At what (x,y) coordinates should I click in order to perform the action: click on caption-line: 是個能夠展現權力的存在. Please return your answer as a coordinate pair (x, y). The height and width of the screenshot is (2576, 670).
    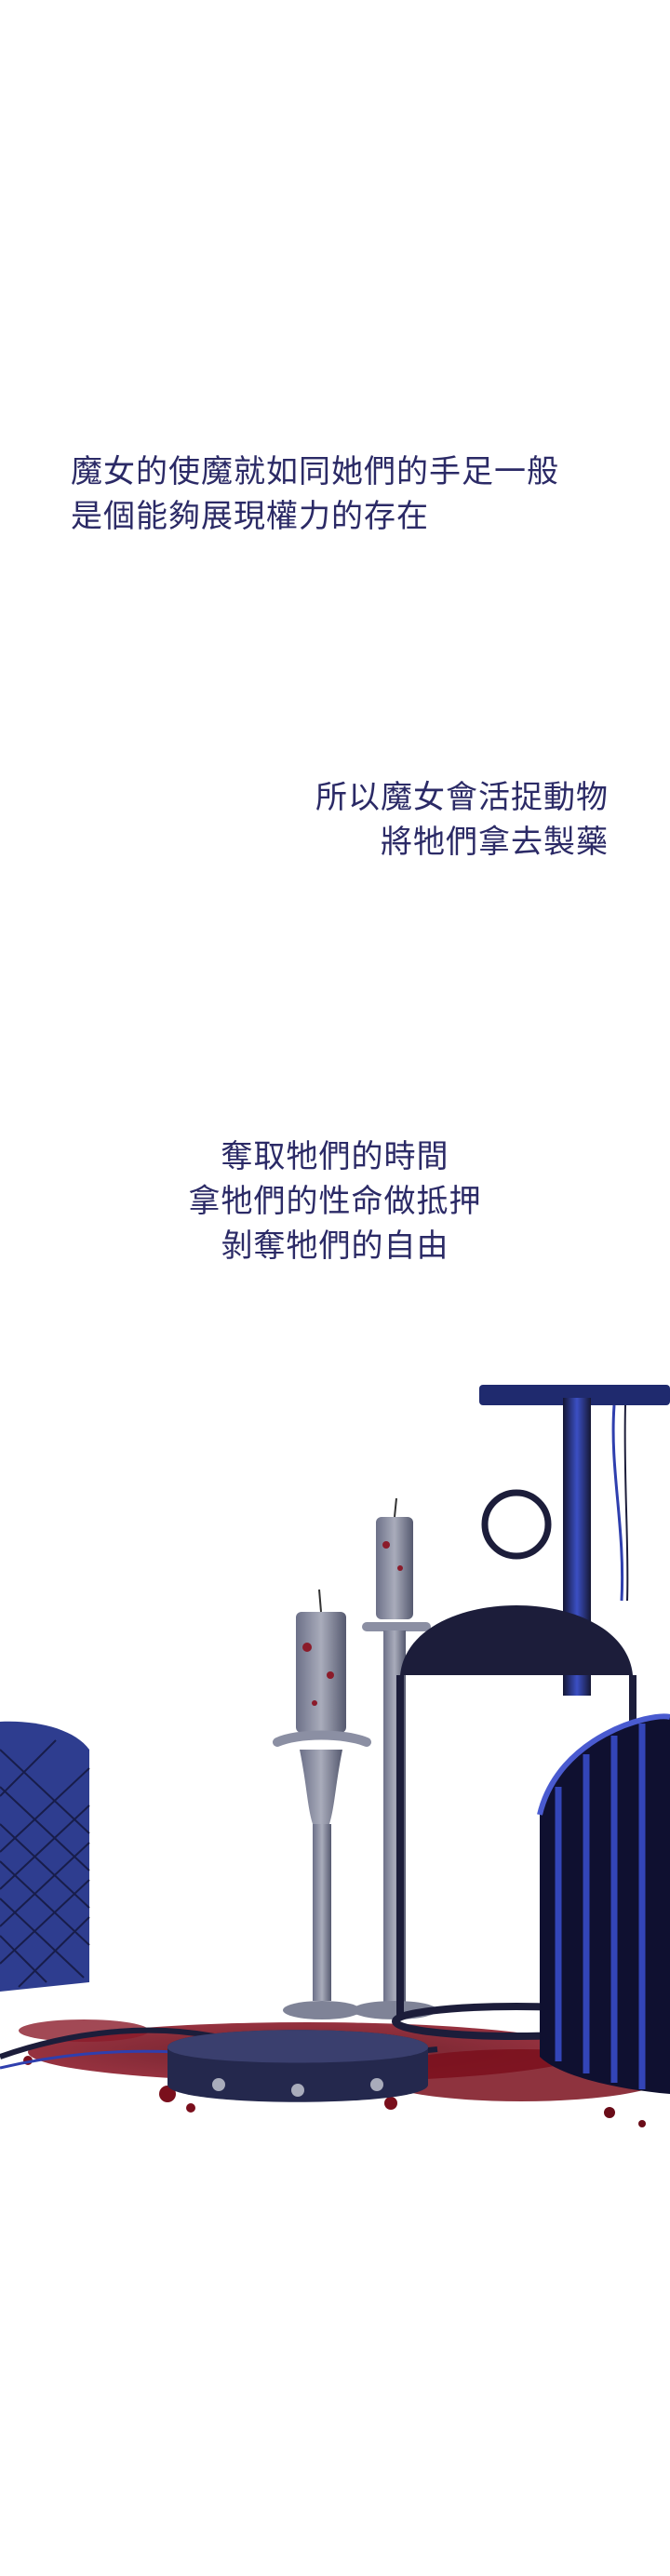
    Looking at the image, I should click on (250, 516).